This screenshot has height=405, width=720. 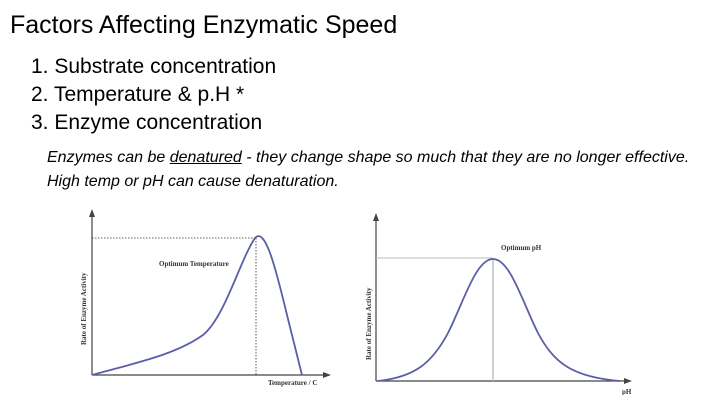 What do you see at coordinates (369, 323) in the screenshot?
I see `ph-y-label: Rate of Enzyme Activity` at bounding box center [369, 323].